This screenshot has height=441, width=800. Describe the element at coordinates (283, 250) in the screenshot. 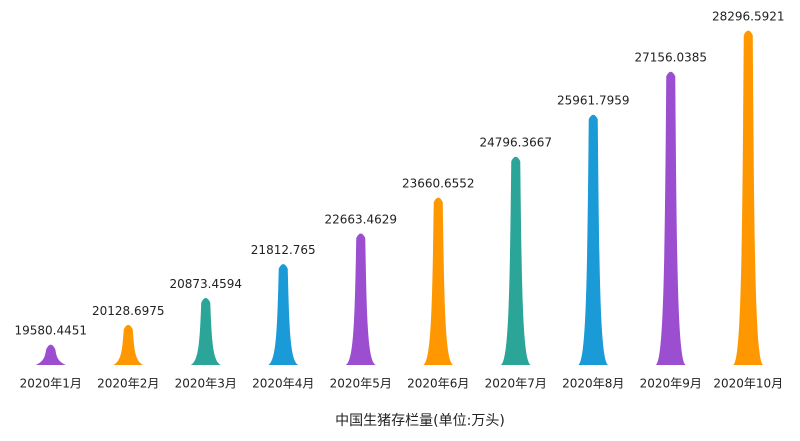

I see `value-label: 21812.765` at that location.